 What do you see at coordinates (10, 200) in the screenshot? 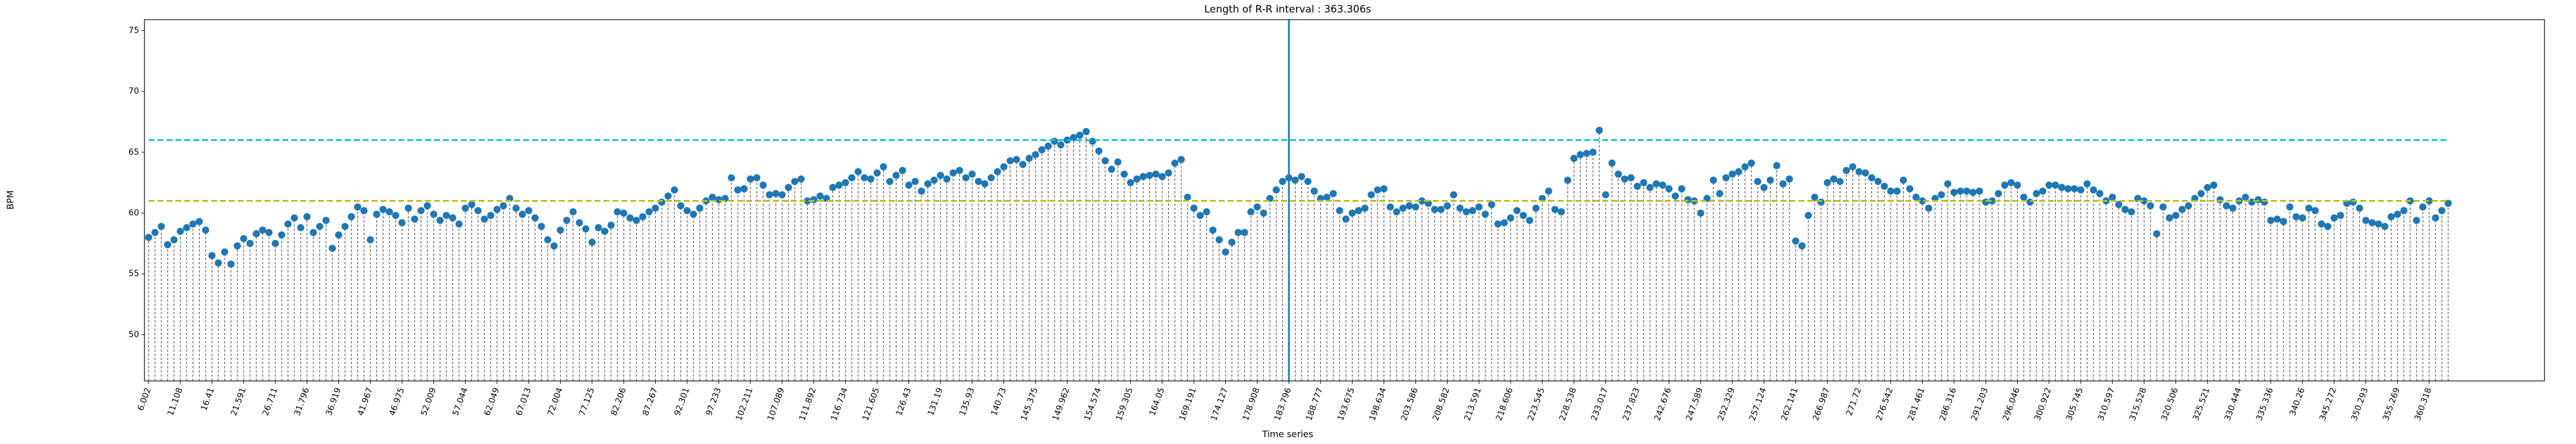
I see `y-axis-label: BPM` at bounding box center [10, 200].